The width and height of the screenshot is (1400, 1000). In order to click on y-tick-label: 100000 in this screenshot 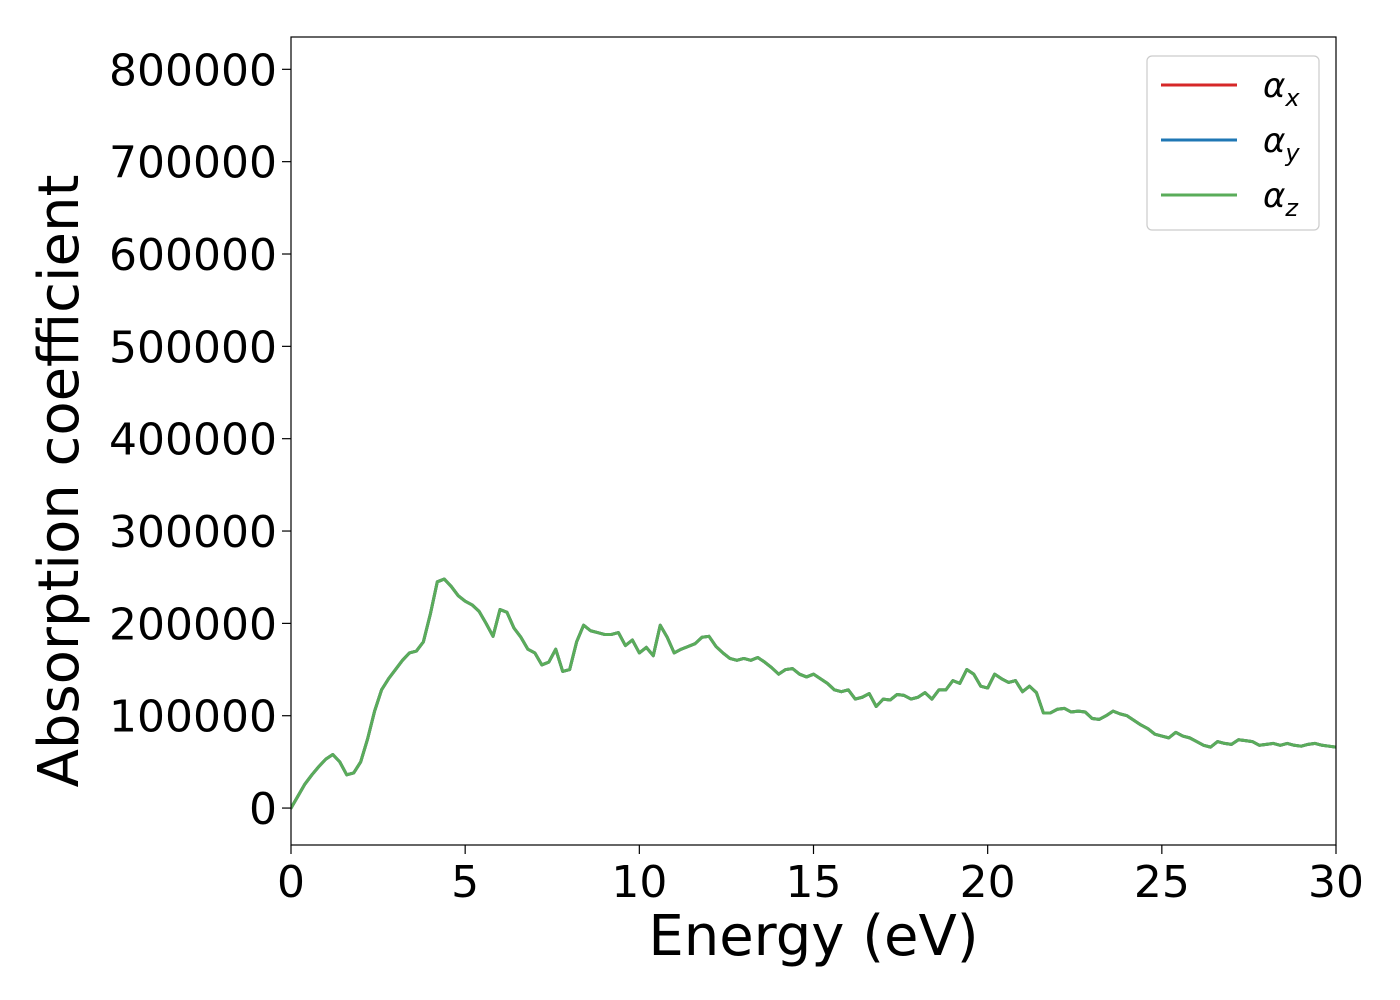, I will do `click(193, 717)`.